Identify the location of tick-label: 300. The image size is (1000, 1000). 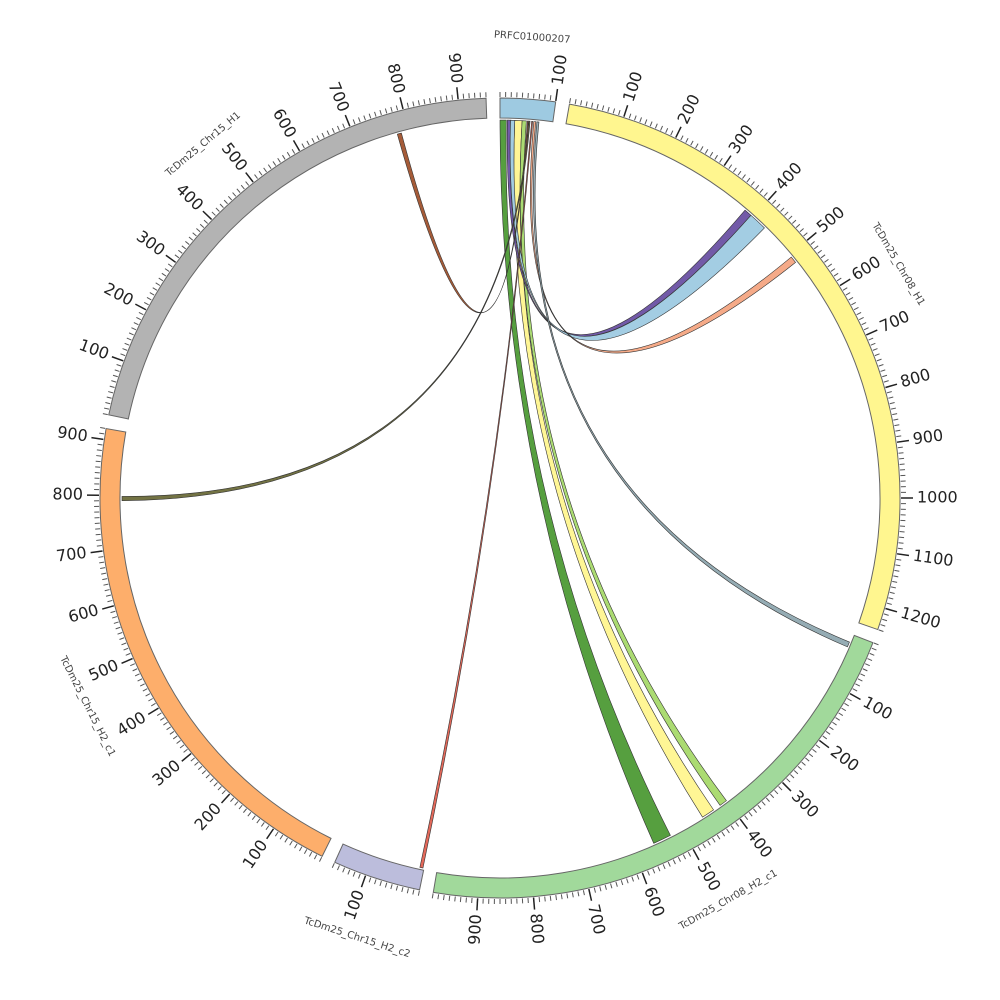
(166, 773).